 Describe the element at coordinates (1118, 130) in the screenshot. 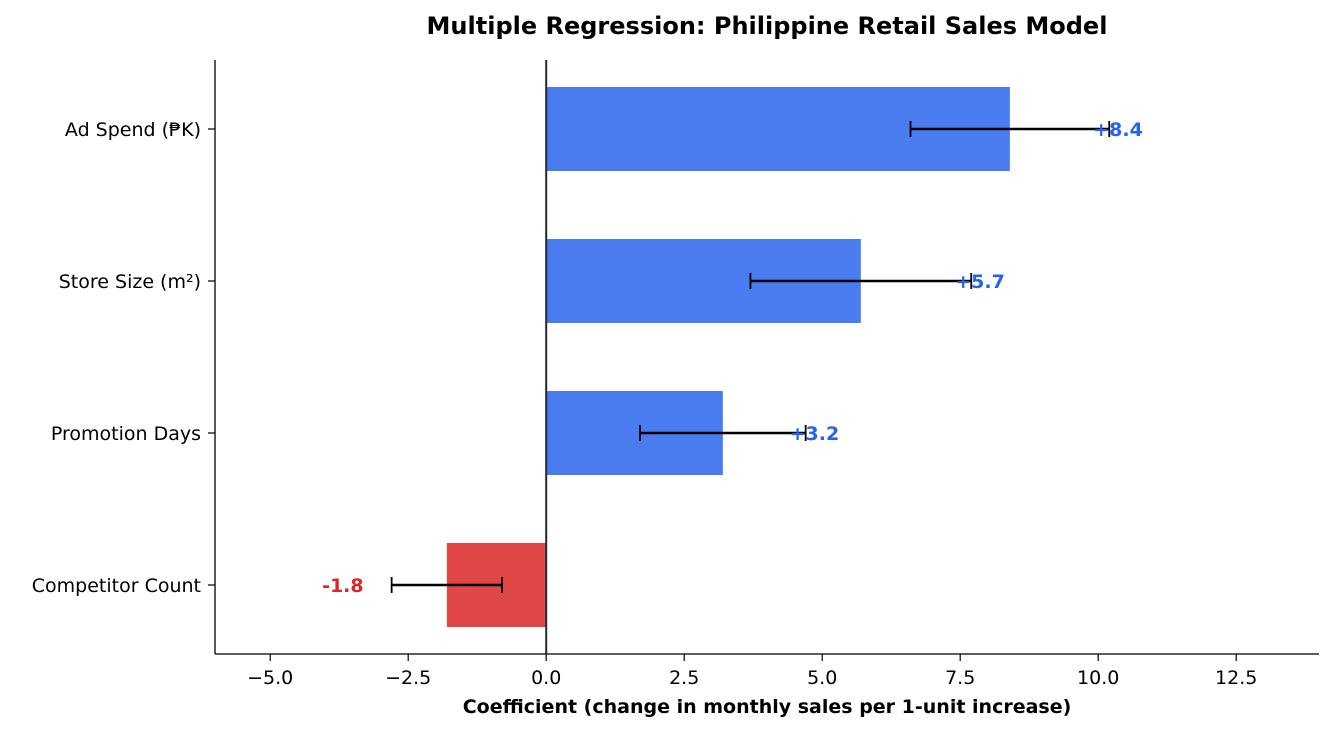

I see `data-label: +8.4` at that location.